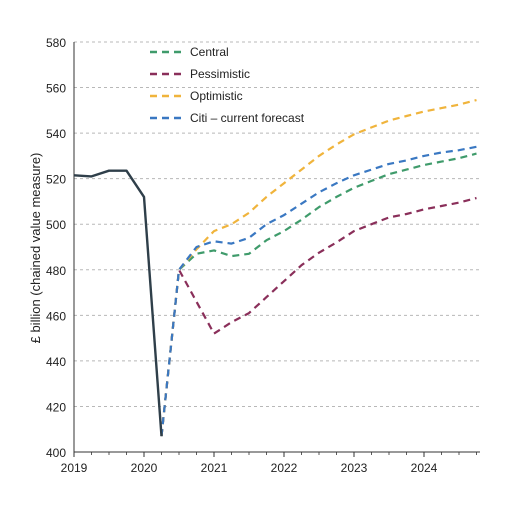  Describe the element at coordinates (56, 180) in the screenshot. I see `y-tick-label: 520` at that location.